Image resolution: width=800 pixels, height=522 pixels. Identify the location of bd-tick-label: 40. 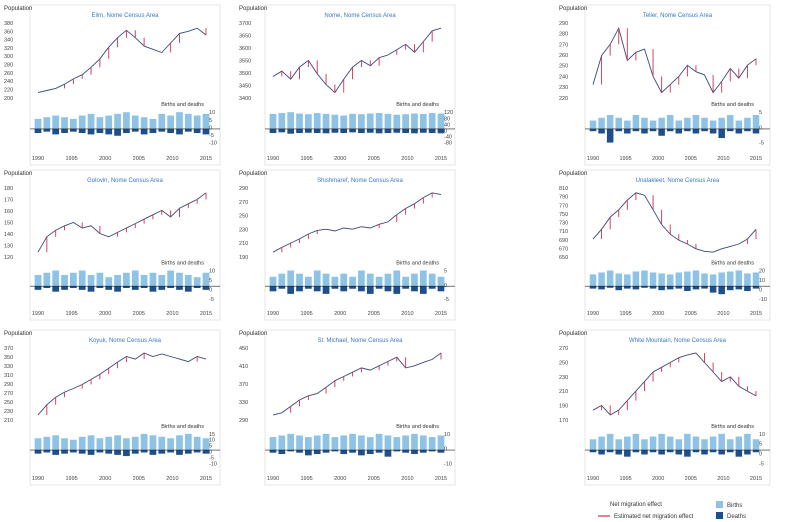
(447, 125).